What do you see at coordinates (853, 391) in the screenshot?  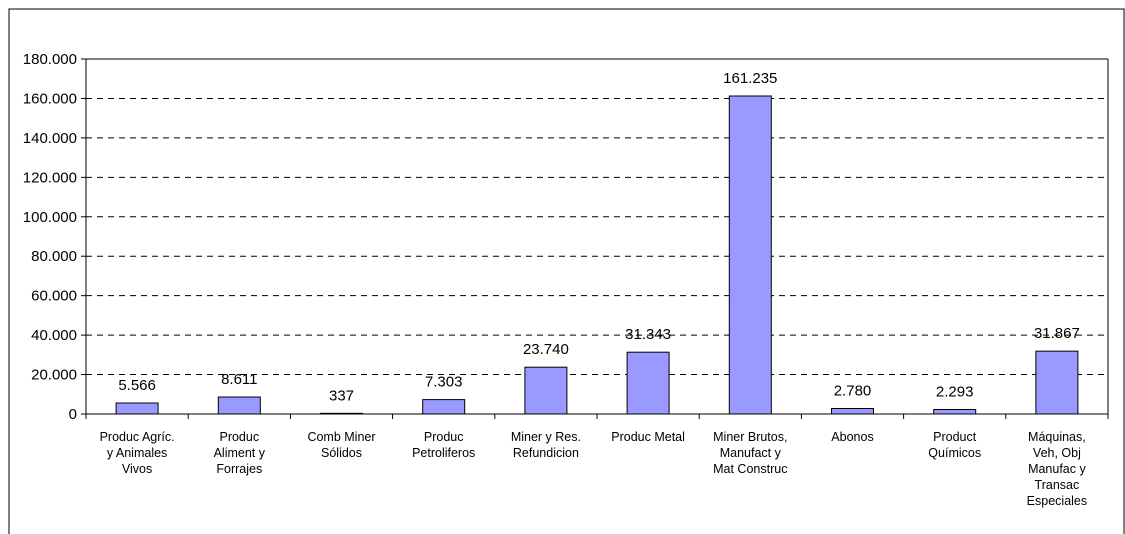 I see `bar-value-label: 2.780` at bounding box center [853, 391].